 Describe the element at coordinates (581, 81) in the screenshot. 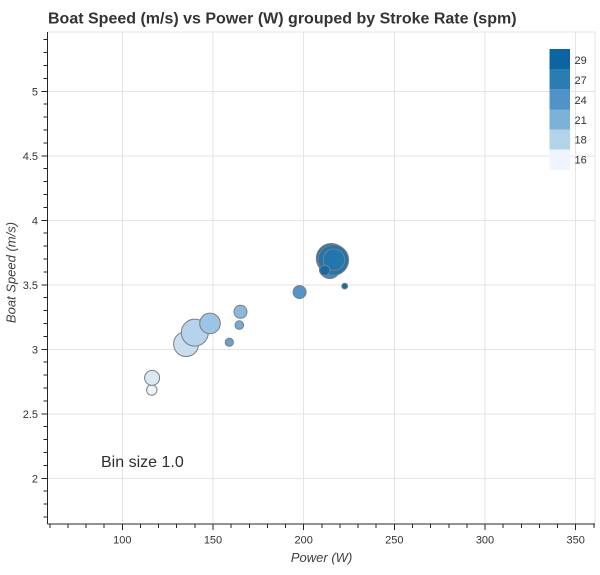

I see `svg-text: 27` at that location.